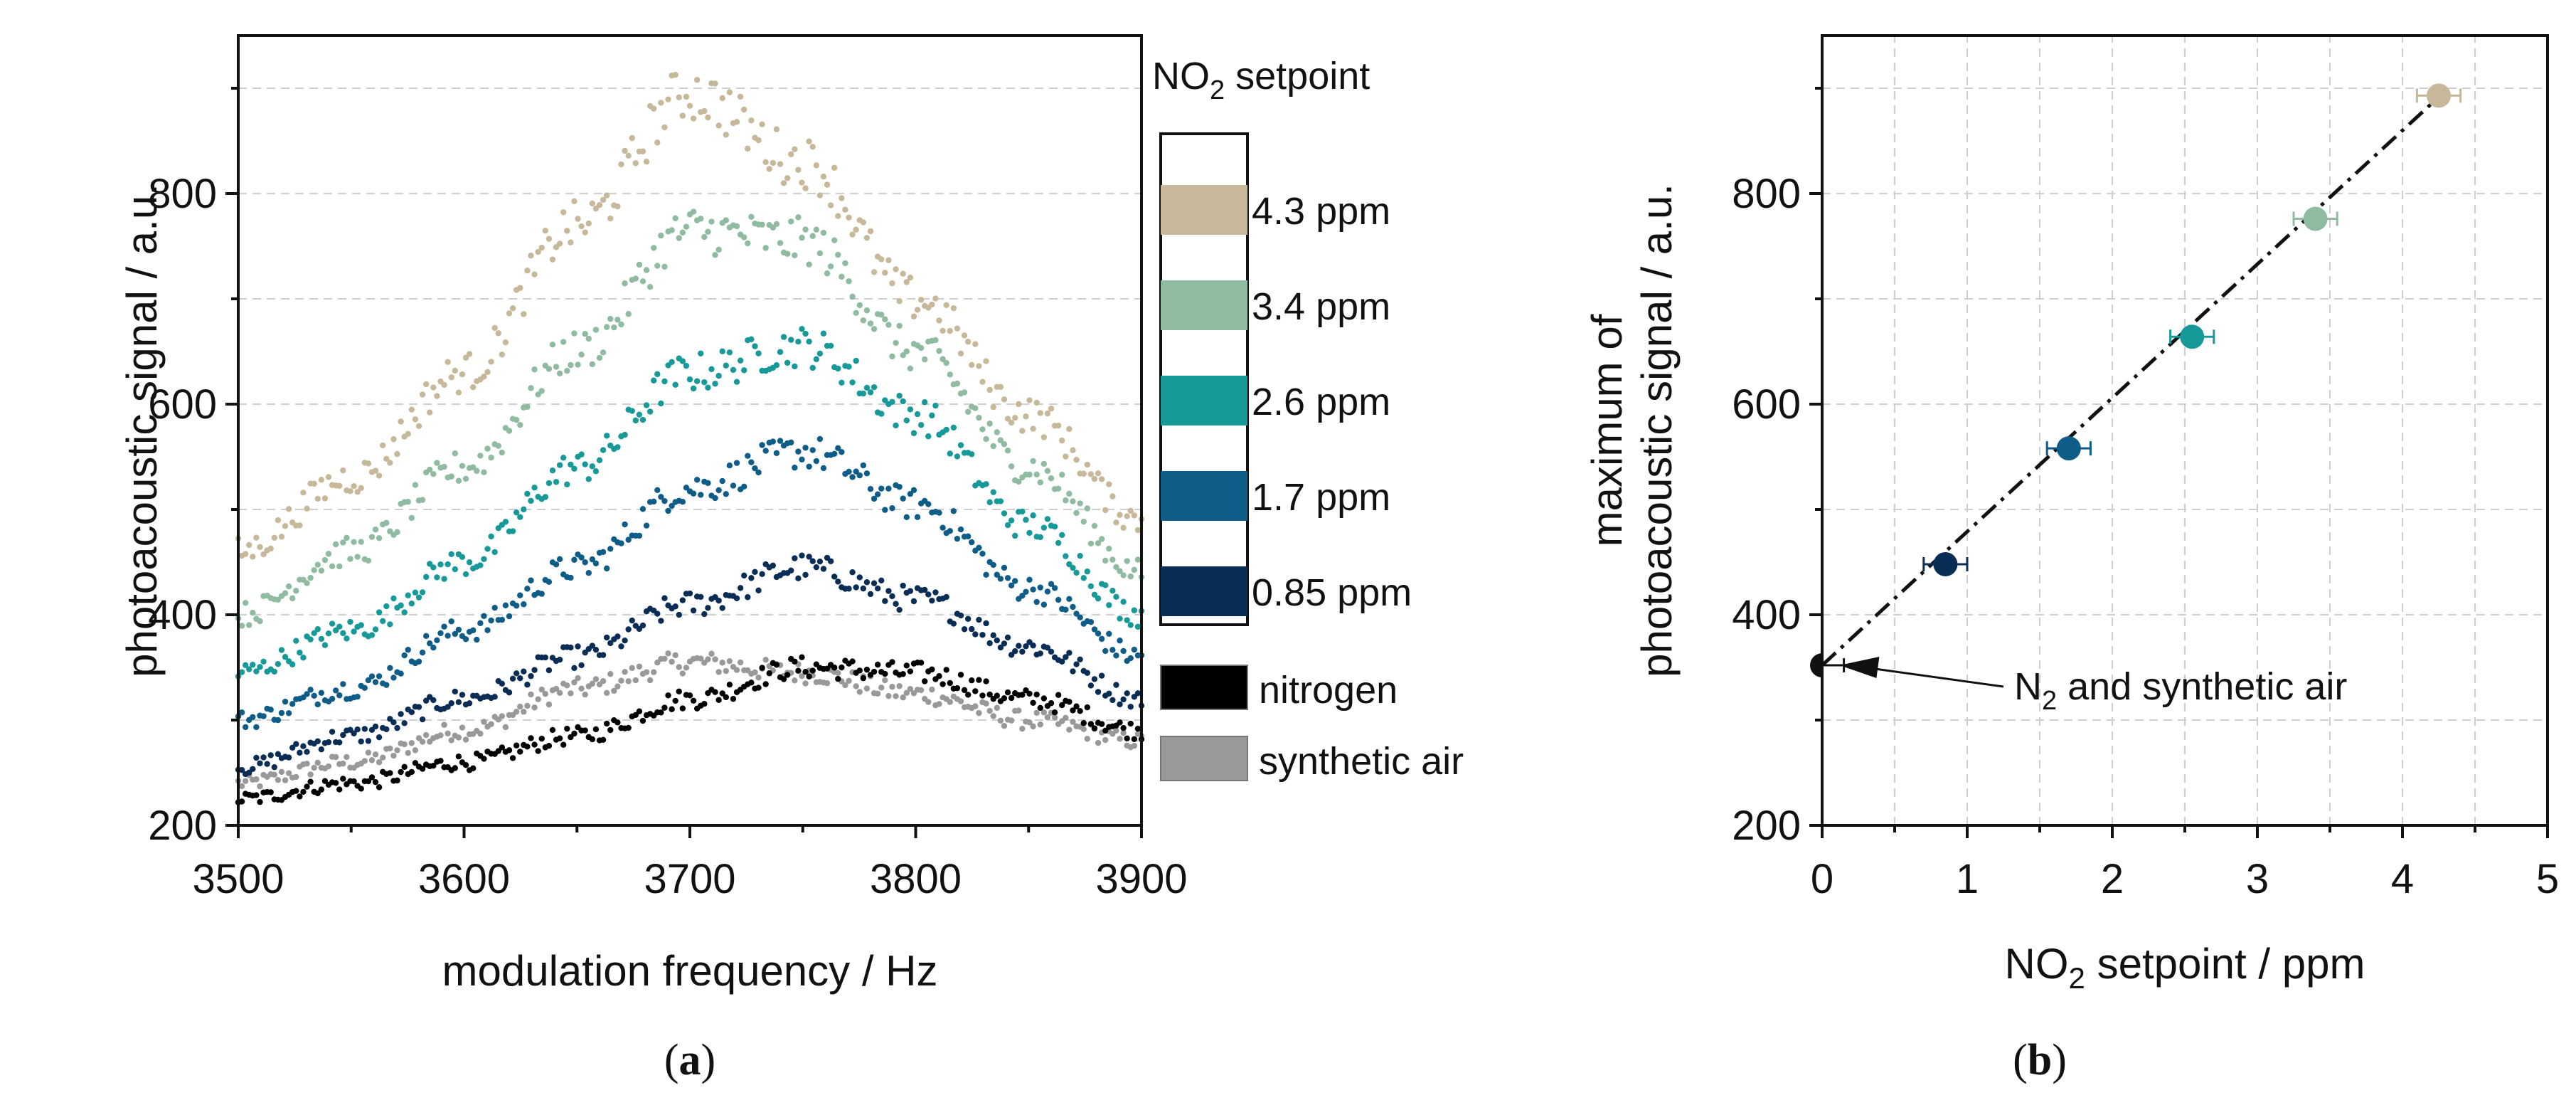 The height and width of the screenshot is (1105, 2576). What do you see at coordinates (2547, 879) in the screenshot?
I see `panel-b-x-tick-label: 5` at bounding box center [2547, 879].